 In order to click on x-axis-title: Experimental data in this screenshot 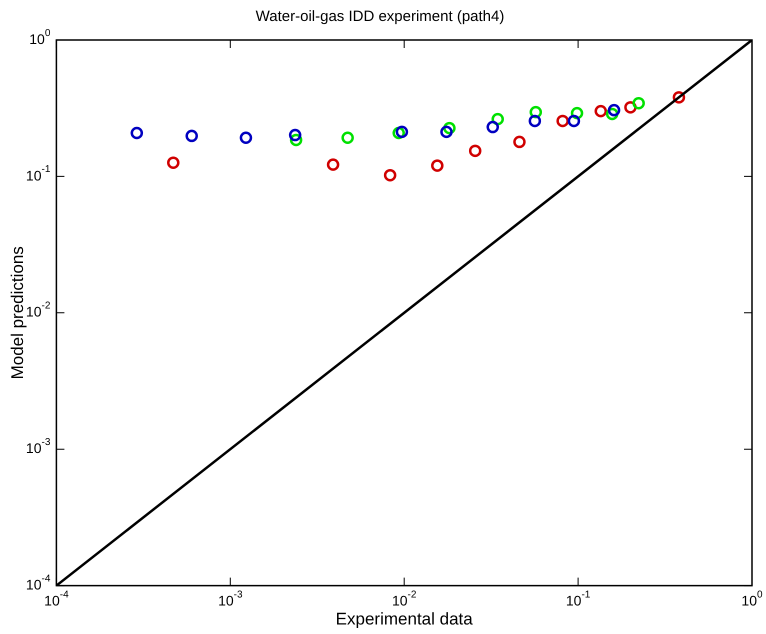, I will do `click(405, 618)`.